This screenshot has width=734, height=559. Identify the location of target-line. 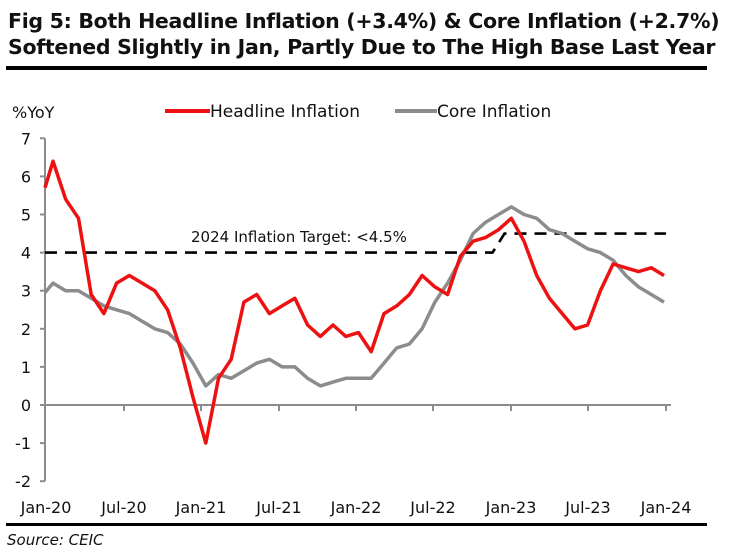
(355, 243).